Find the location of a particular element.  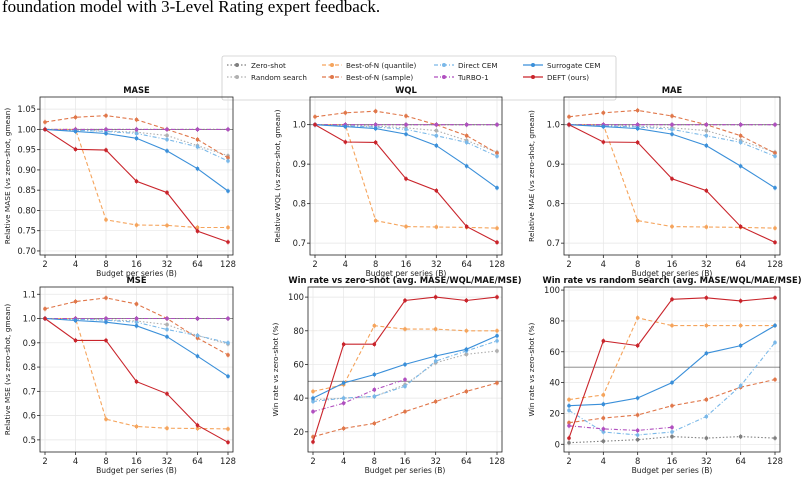

series-best-of-n-sample is located at coordinates (405, 410).